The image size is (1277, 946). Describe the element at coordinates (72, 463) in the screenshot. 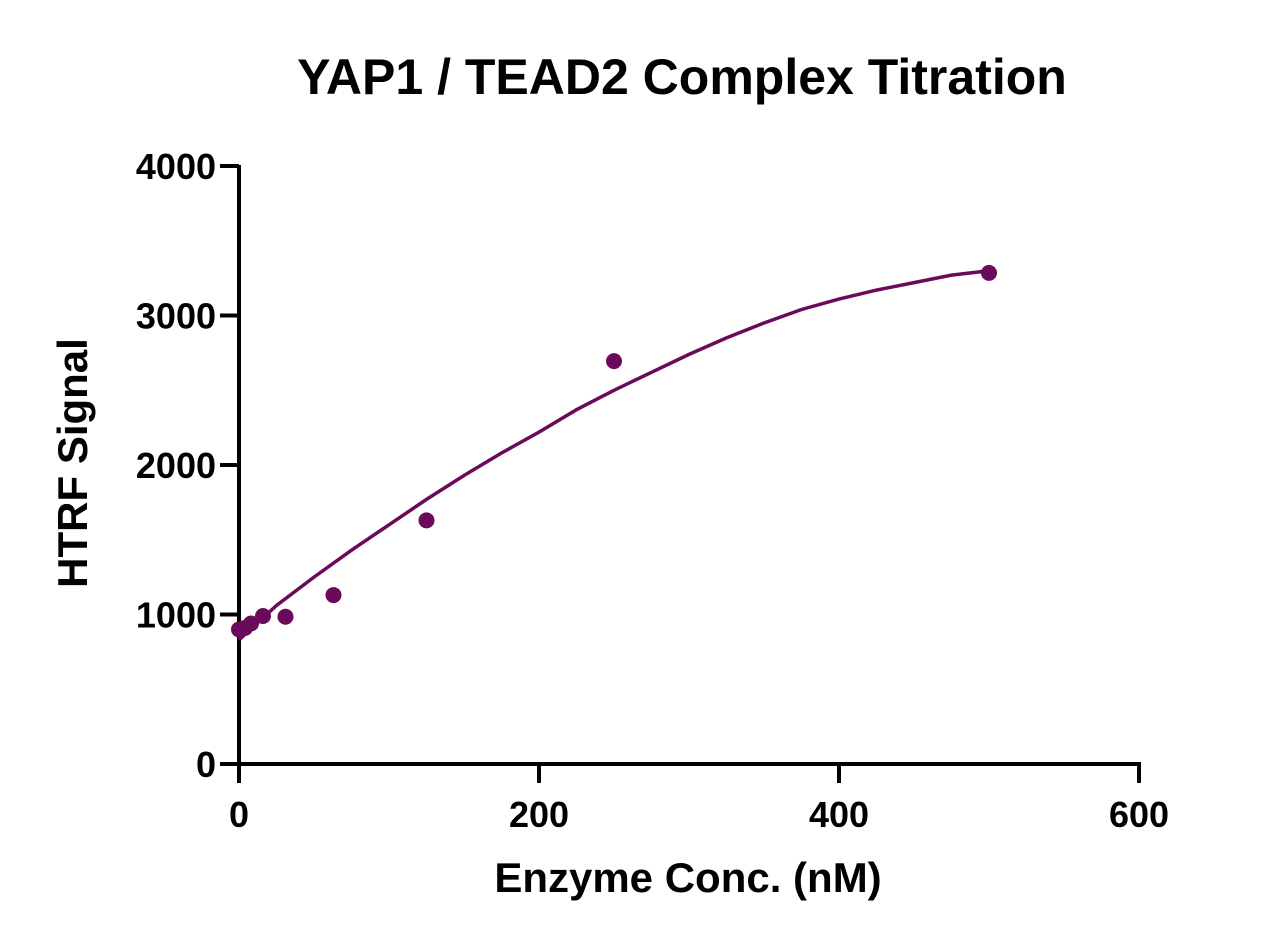

I see `y-axis-label: HTRF Signal` at that location.